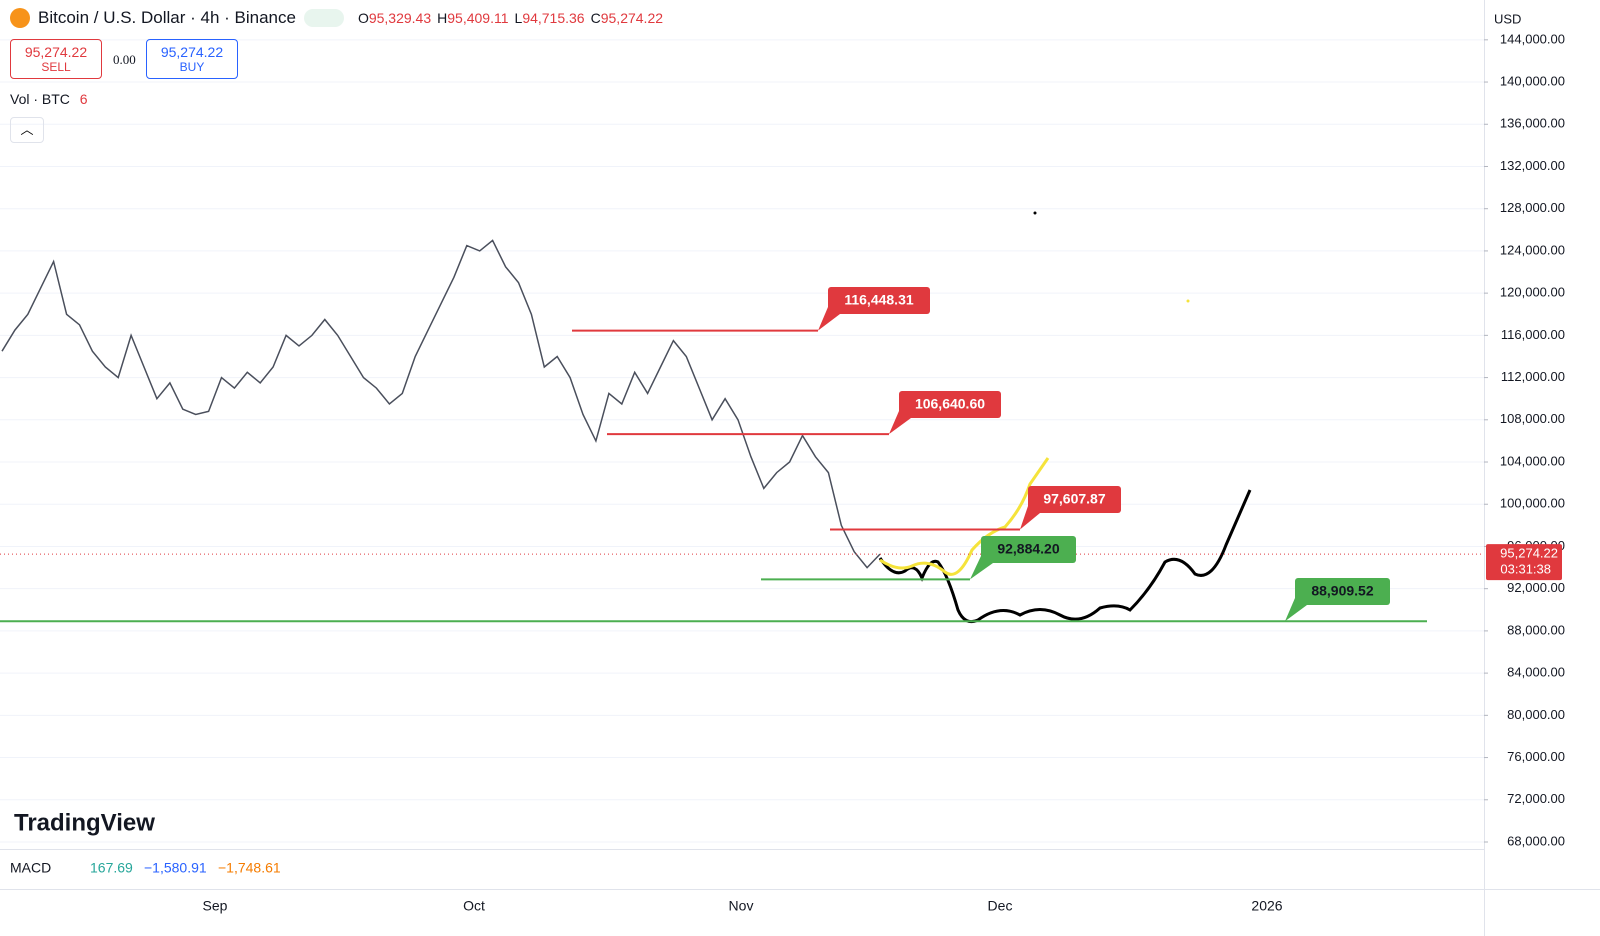 This screenshot has width=1600, height=936. What do you see at coordinates (84, 822) in the screenshot?
I see `watermark: TradingView` at bounding box center [84, 822].